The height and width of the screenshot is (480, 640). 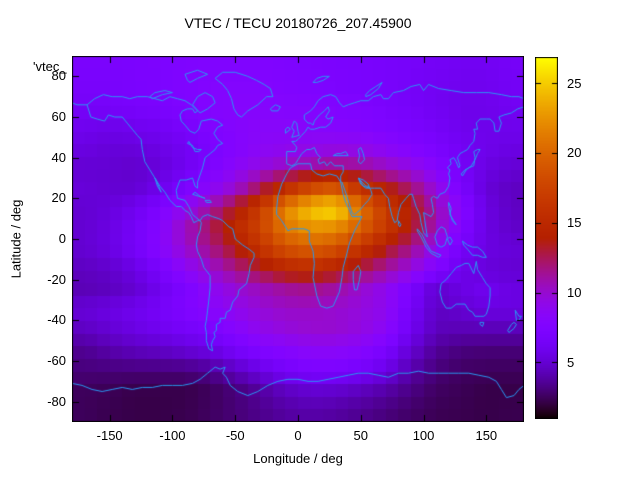 I want to click on x-tick-label: 150, so click(x=486, y=435).